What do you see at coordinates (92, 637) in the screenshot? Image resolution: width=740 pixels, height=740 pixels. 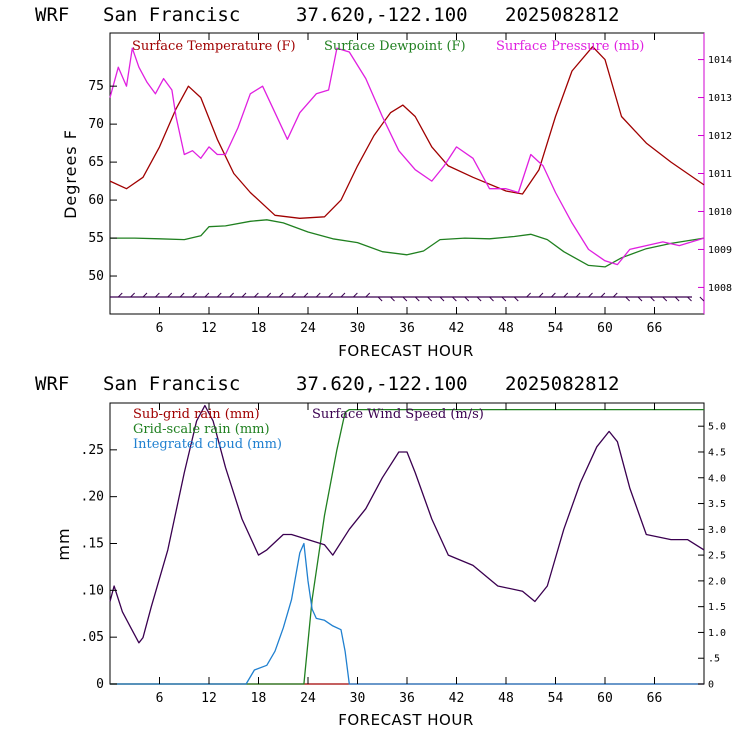 I see `y-tick-label: .05` at bounding box center [92, 637].